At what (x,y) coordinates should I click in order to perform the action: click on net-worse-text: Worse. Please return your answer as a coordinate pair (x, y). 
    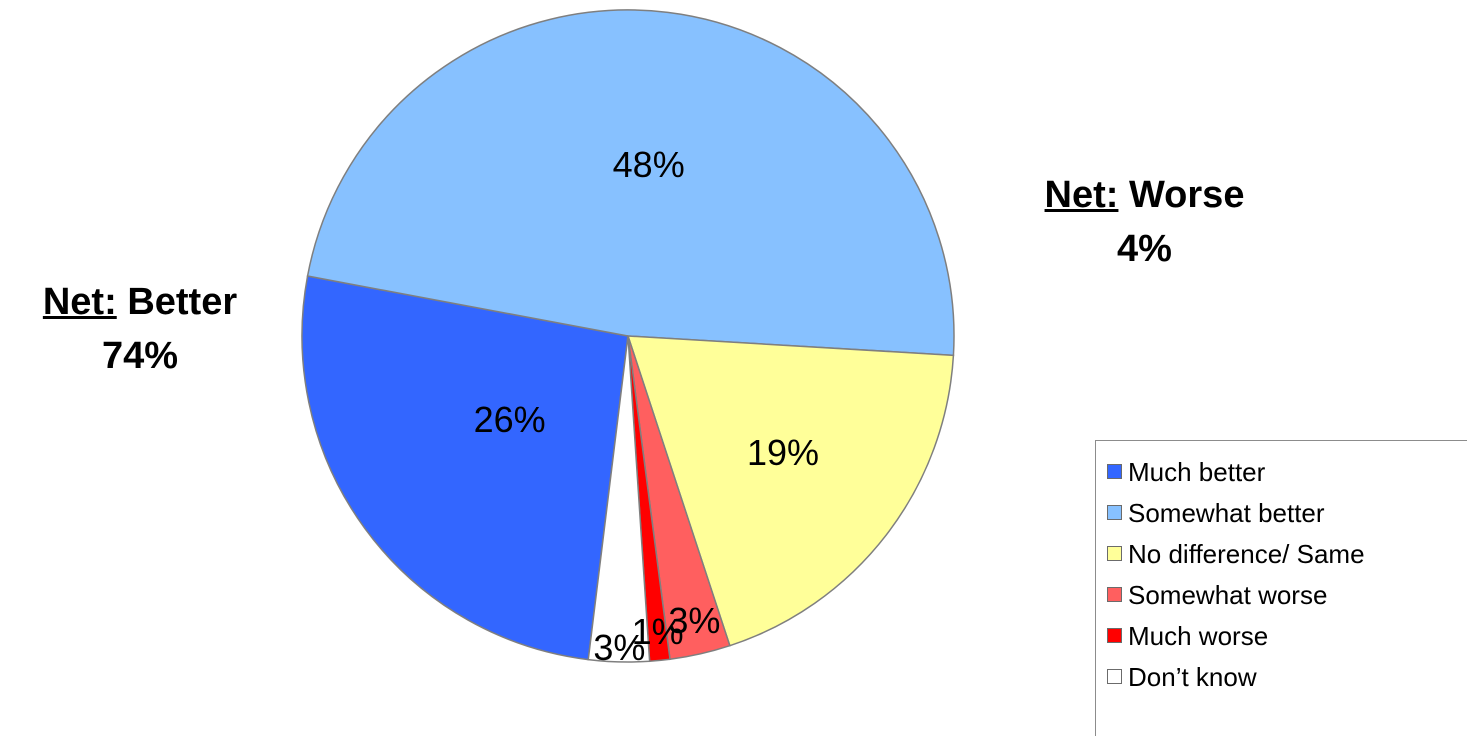
    Looking at the image, I should click on (1187, 195).